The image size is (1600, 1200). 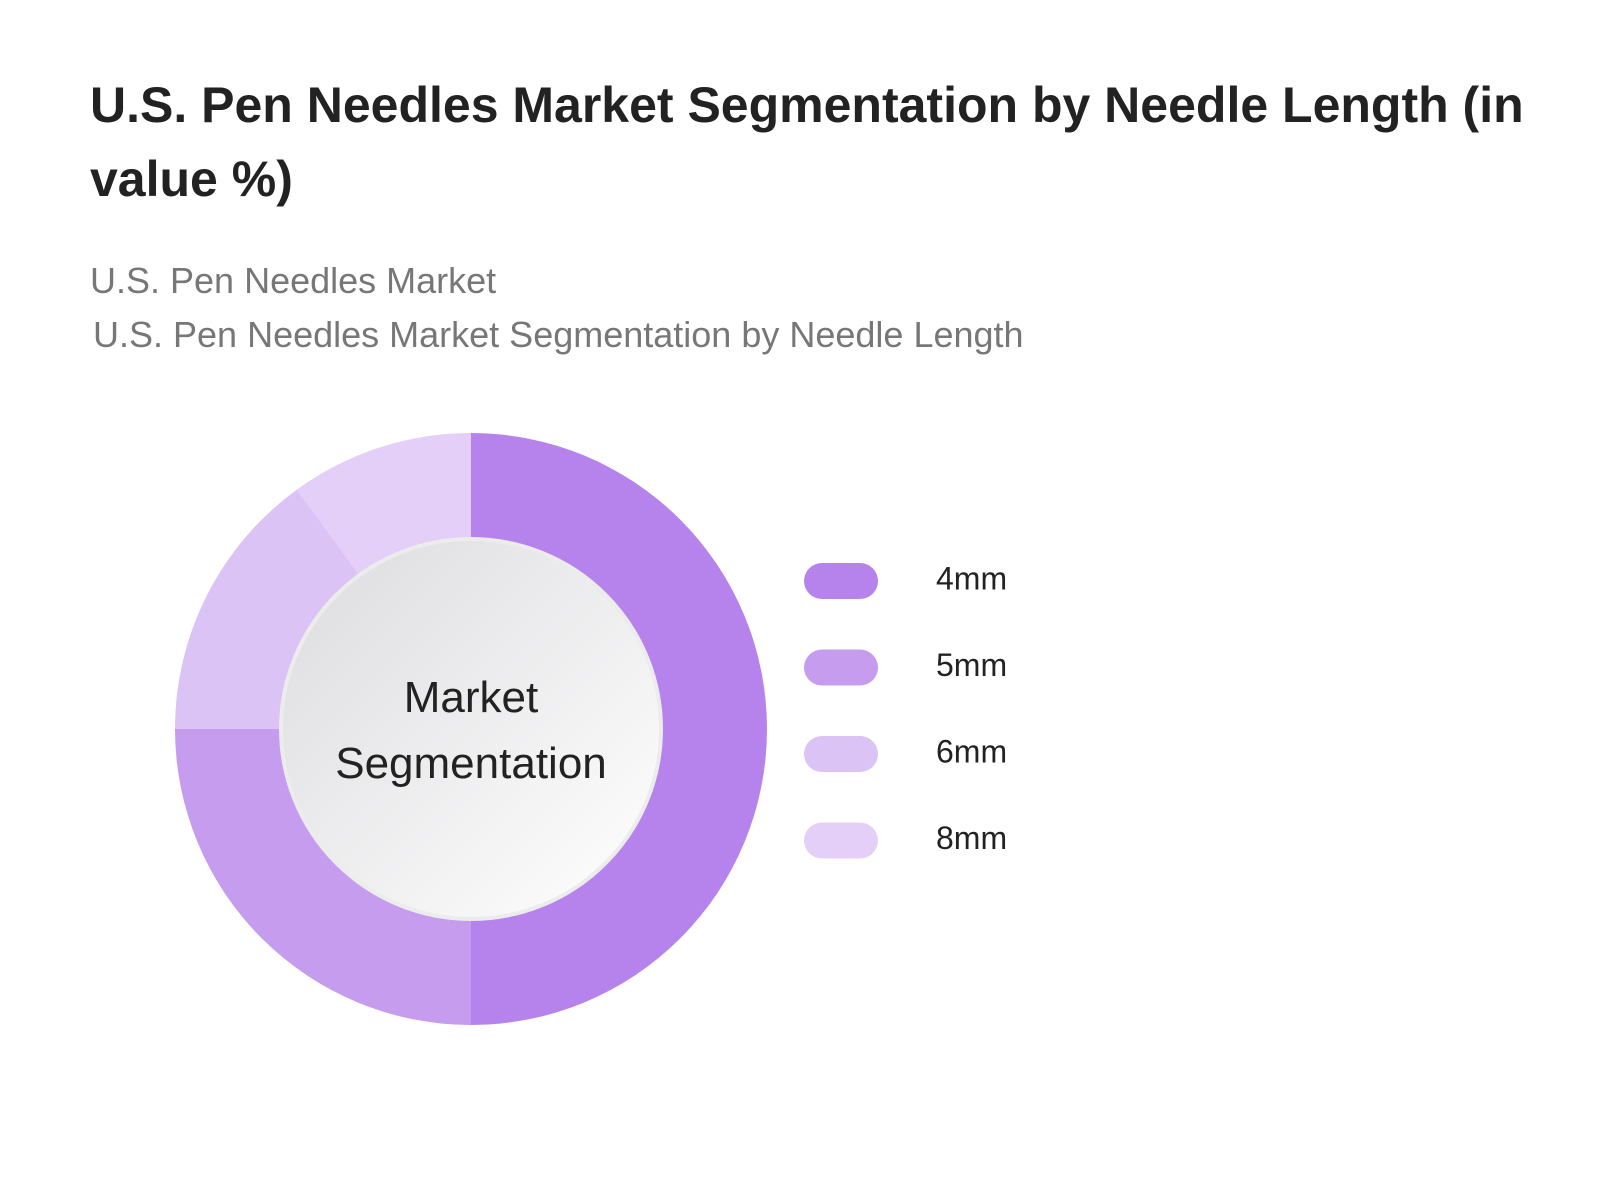 I want to click on center-label: Market Segmentation, so click(x=471, y=730).